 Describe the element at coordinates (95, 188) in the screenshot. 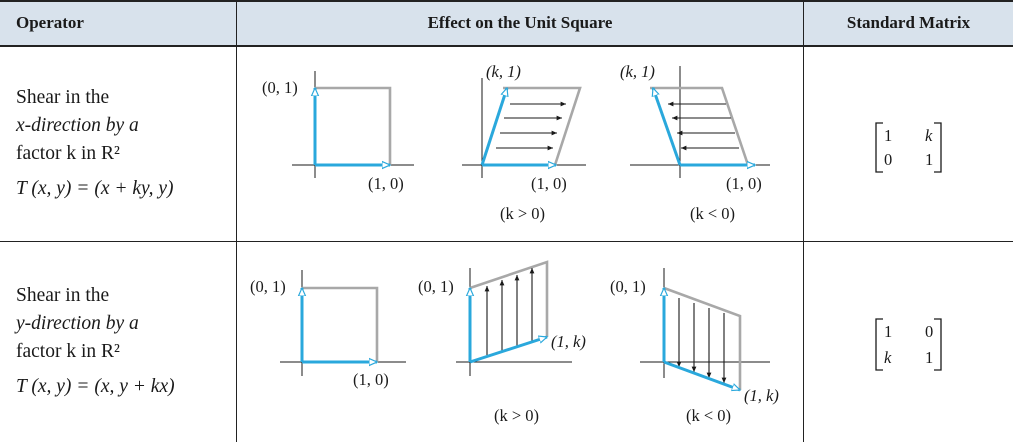

I see `operator-formula: T (x, y) = (x + ky, y)` at that location.